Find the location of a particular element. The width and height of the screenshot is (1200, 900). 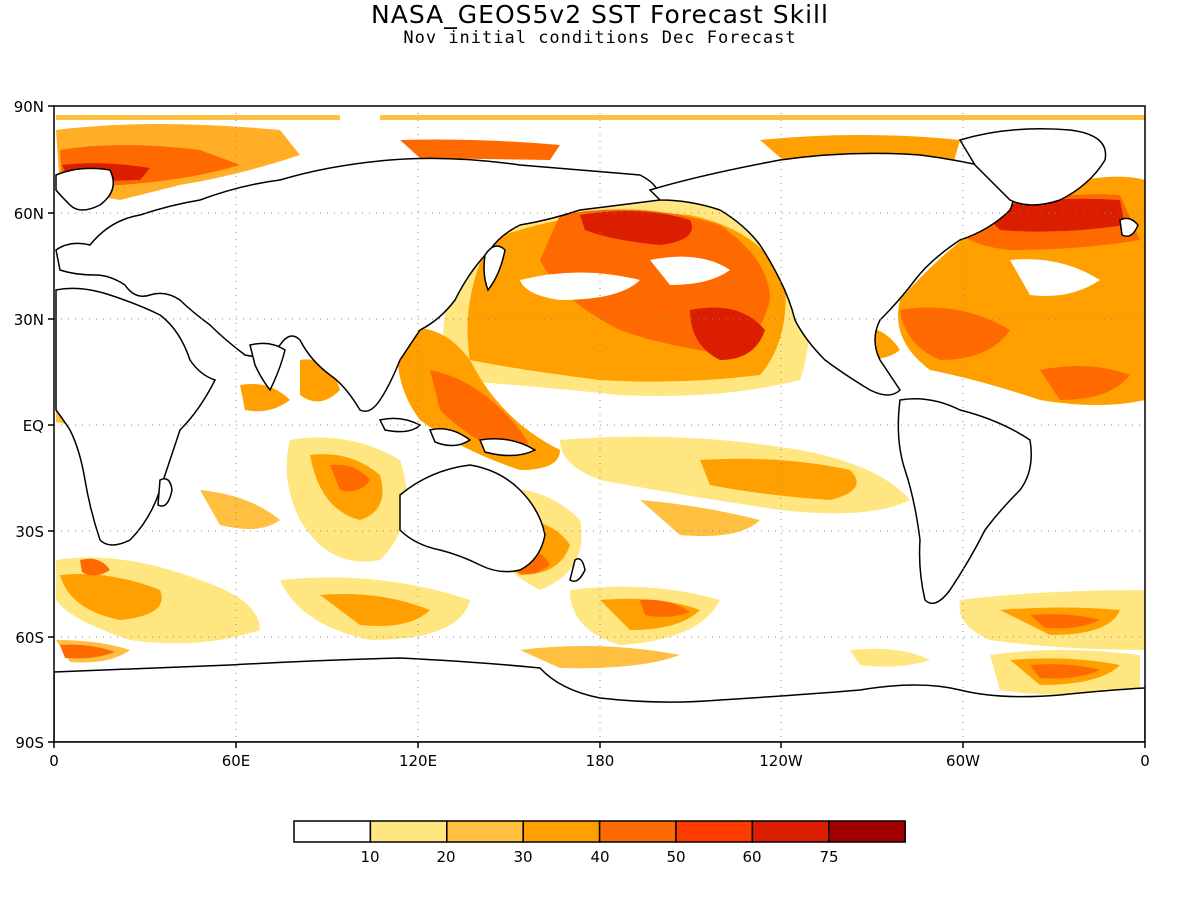

colorbar is located at coordinates (599, 831).